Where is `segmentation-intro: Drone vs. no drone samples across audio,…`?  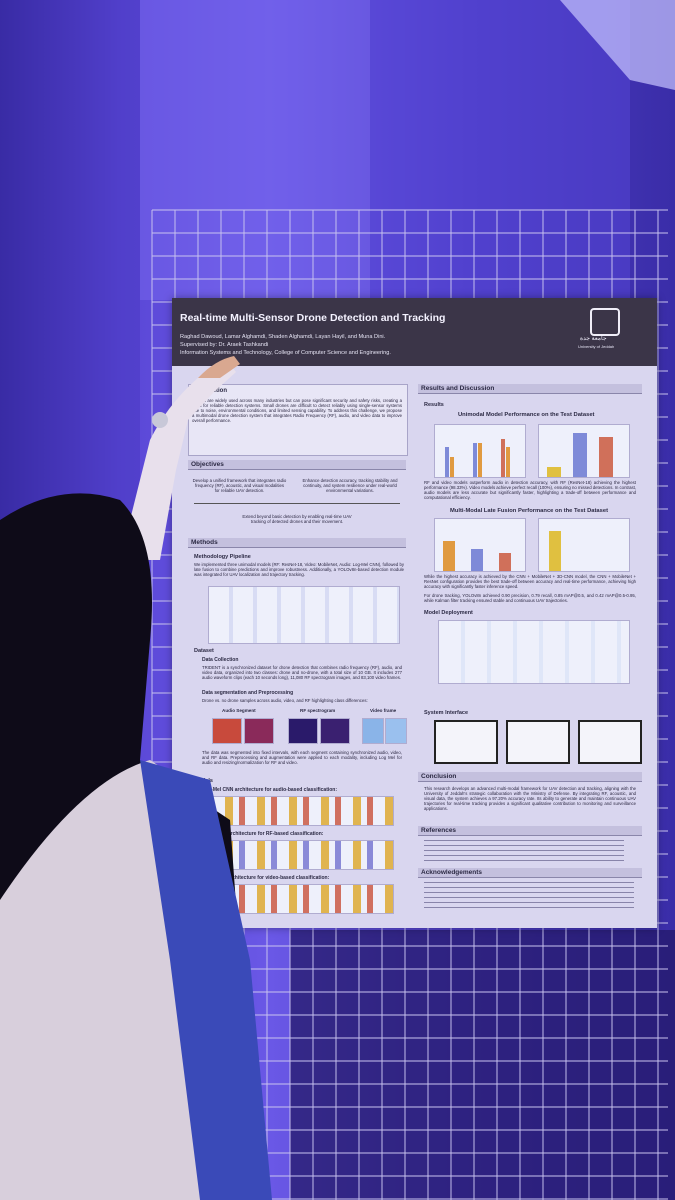
segmentation-intro: Drone vs. no drone samples across audio,… is located at coordinates (285, 700).